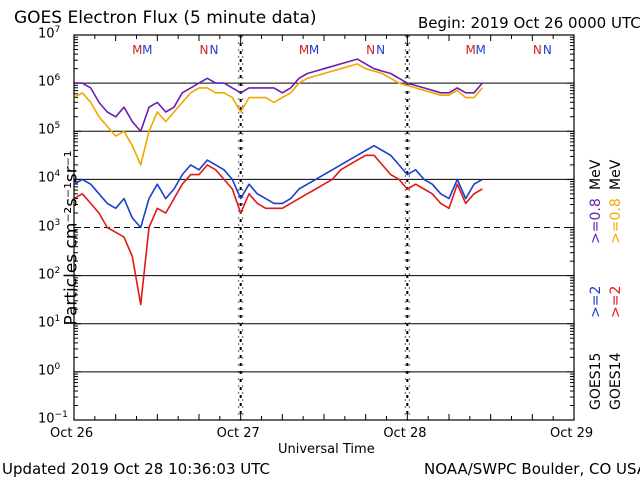 This screenshot has height=480, width=640. I want to click on updated-time: Updated 2019 Oct 28 10:36:03 UTC, so click(136, 469).